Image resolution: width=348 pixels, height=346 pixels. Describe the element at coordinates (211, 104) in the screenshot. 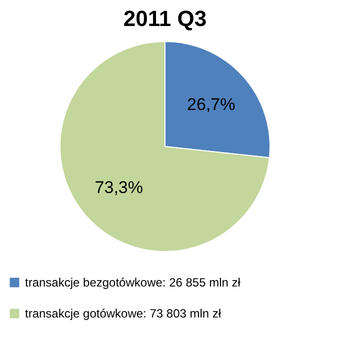

I see `data-label: 26,7%` at that location.